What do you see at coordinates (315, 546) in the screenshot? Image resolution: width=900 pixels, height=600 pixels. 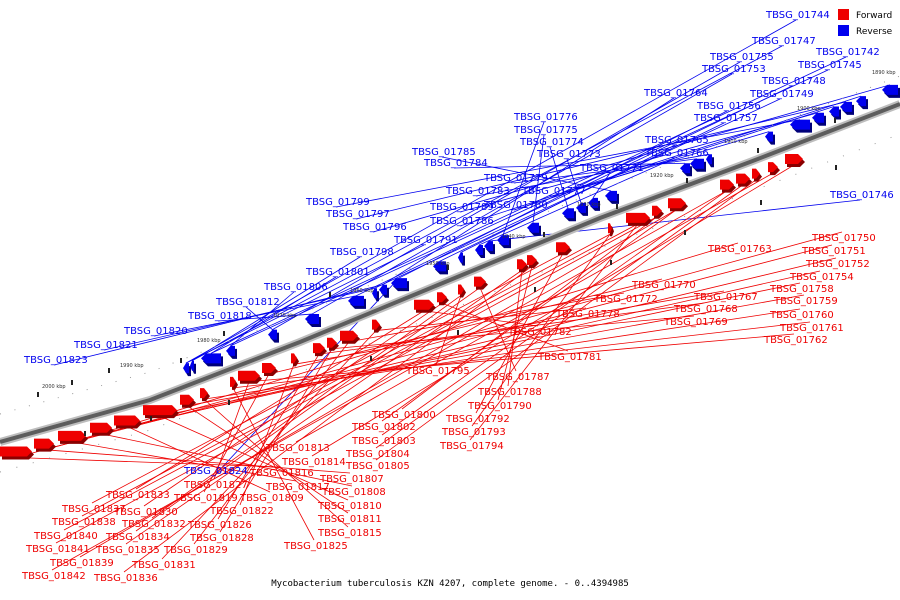 I see `forward-gene-label: TBSG_01825` at bounding box center [315, 546].